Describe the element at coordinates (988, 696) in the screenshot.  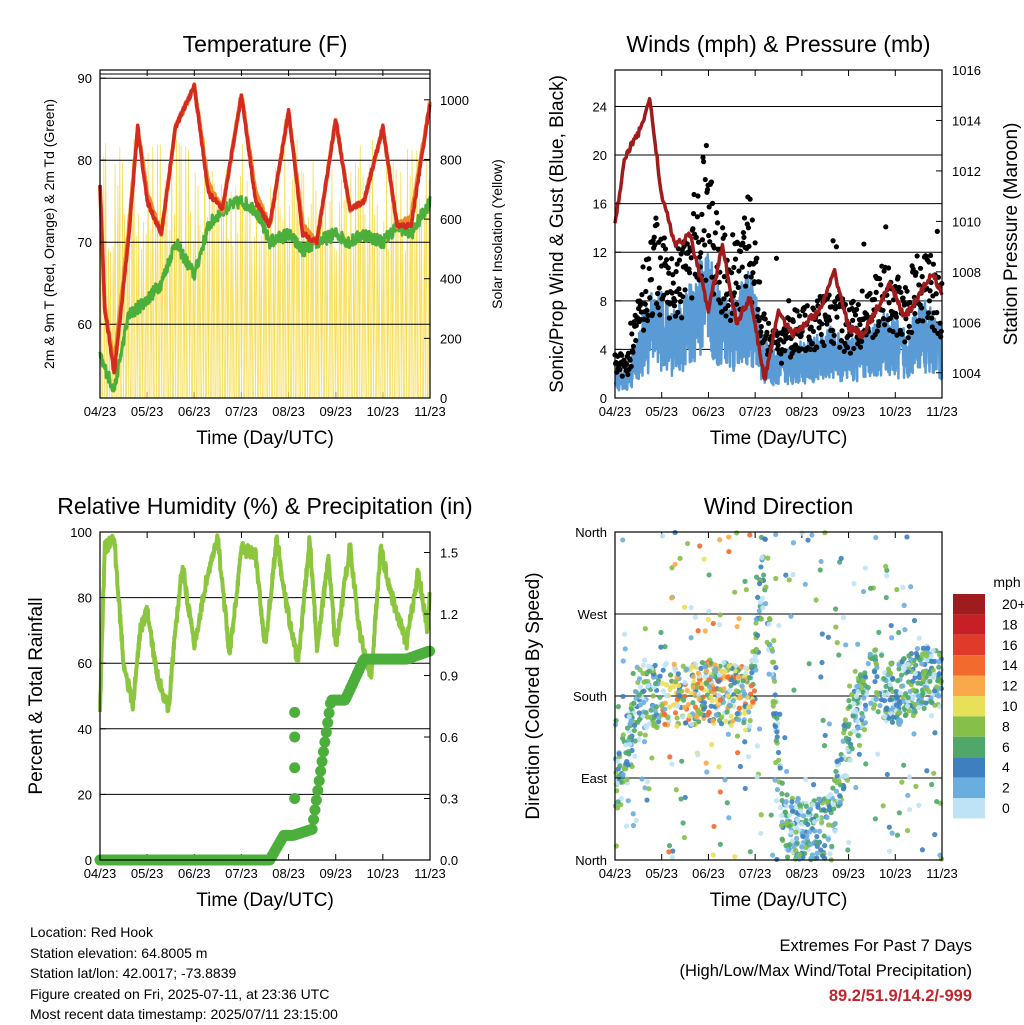
I see `speed-legend: mph 20+ 18 16 14 12 10 8 6 4 2 0` at that location.